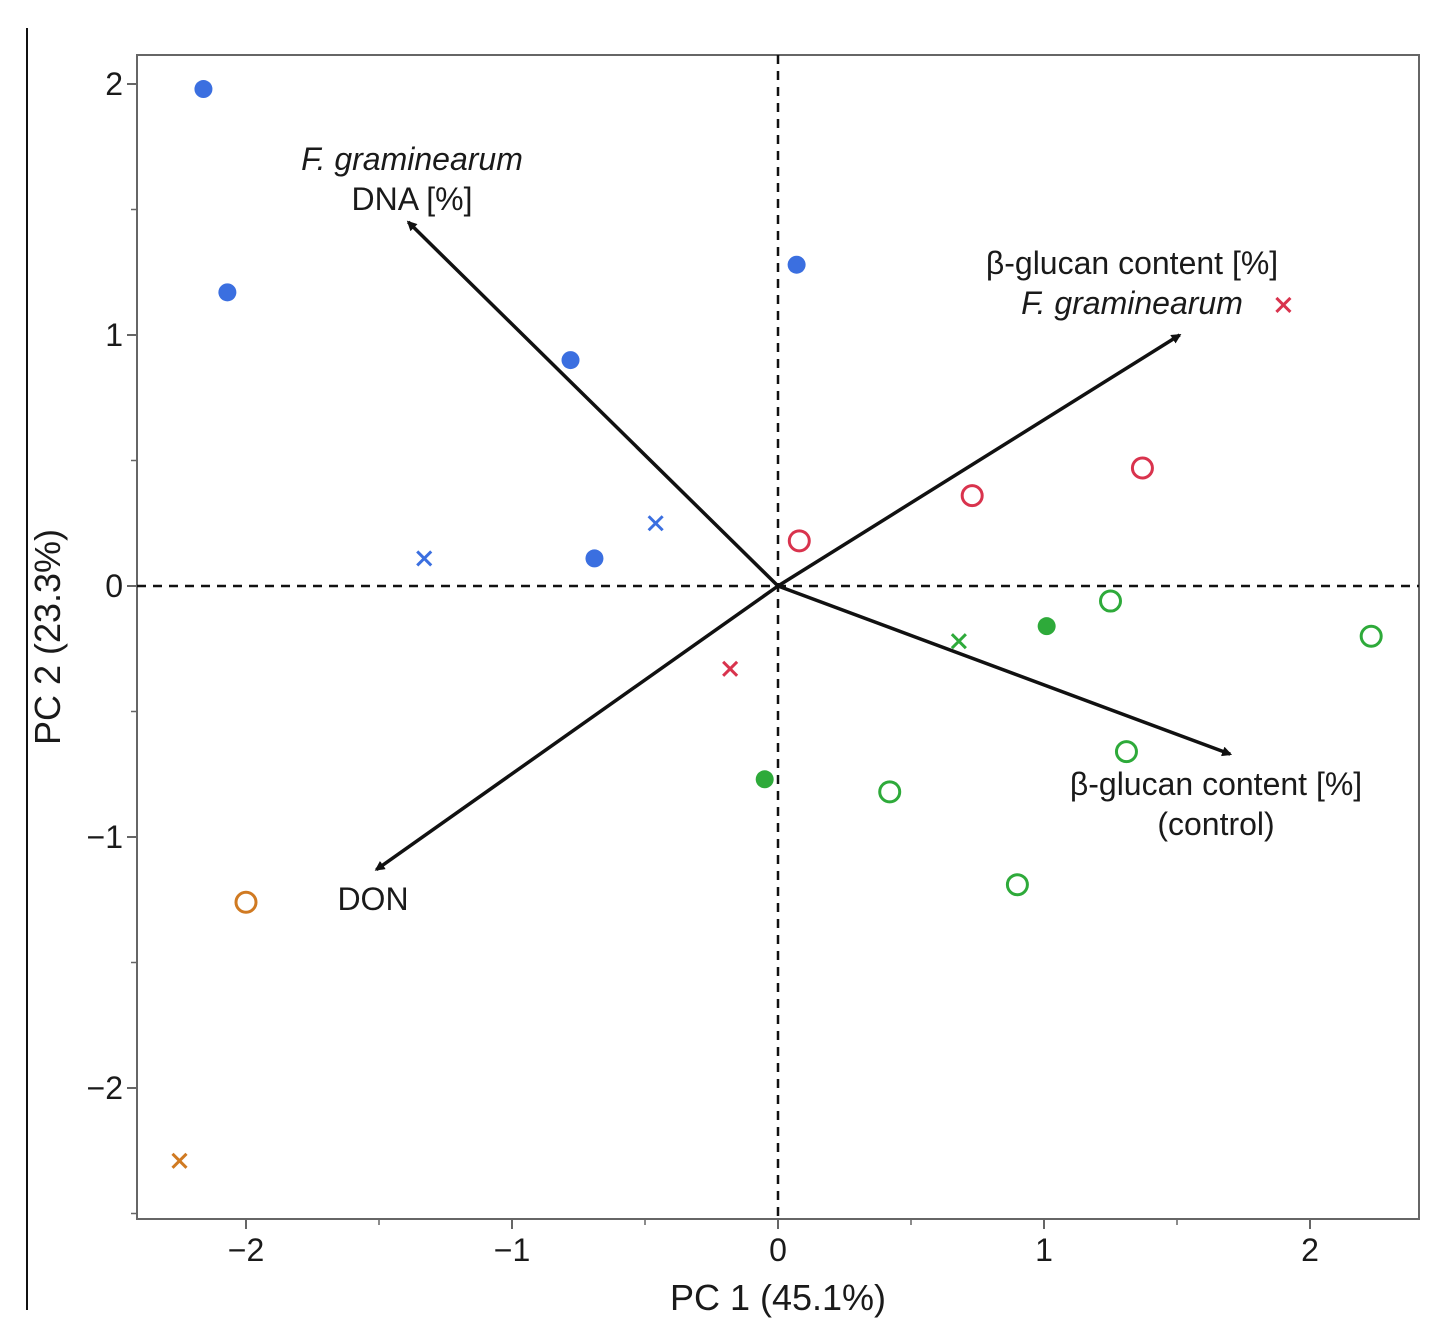 This screenshot has height=1342, width=1449. I want to click on x-tick-label: −1, so click(512, 1250).